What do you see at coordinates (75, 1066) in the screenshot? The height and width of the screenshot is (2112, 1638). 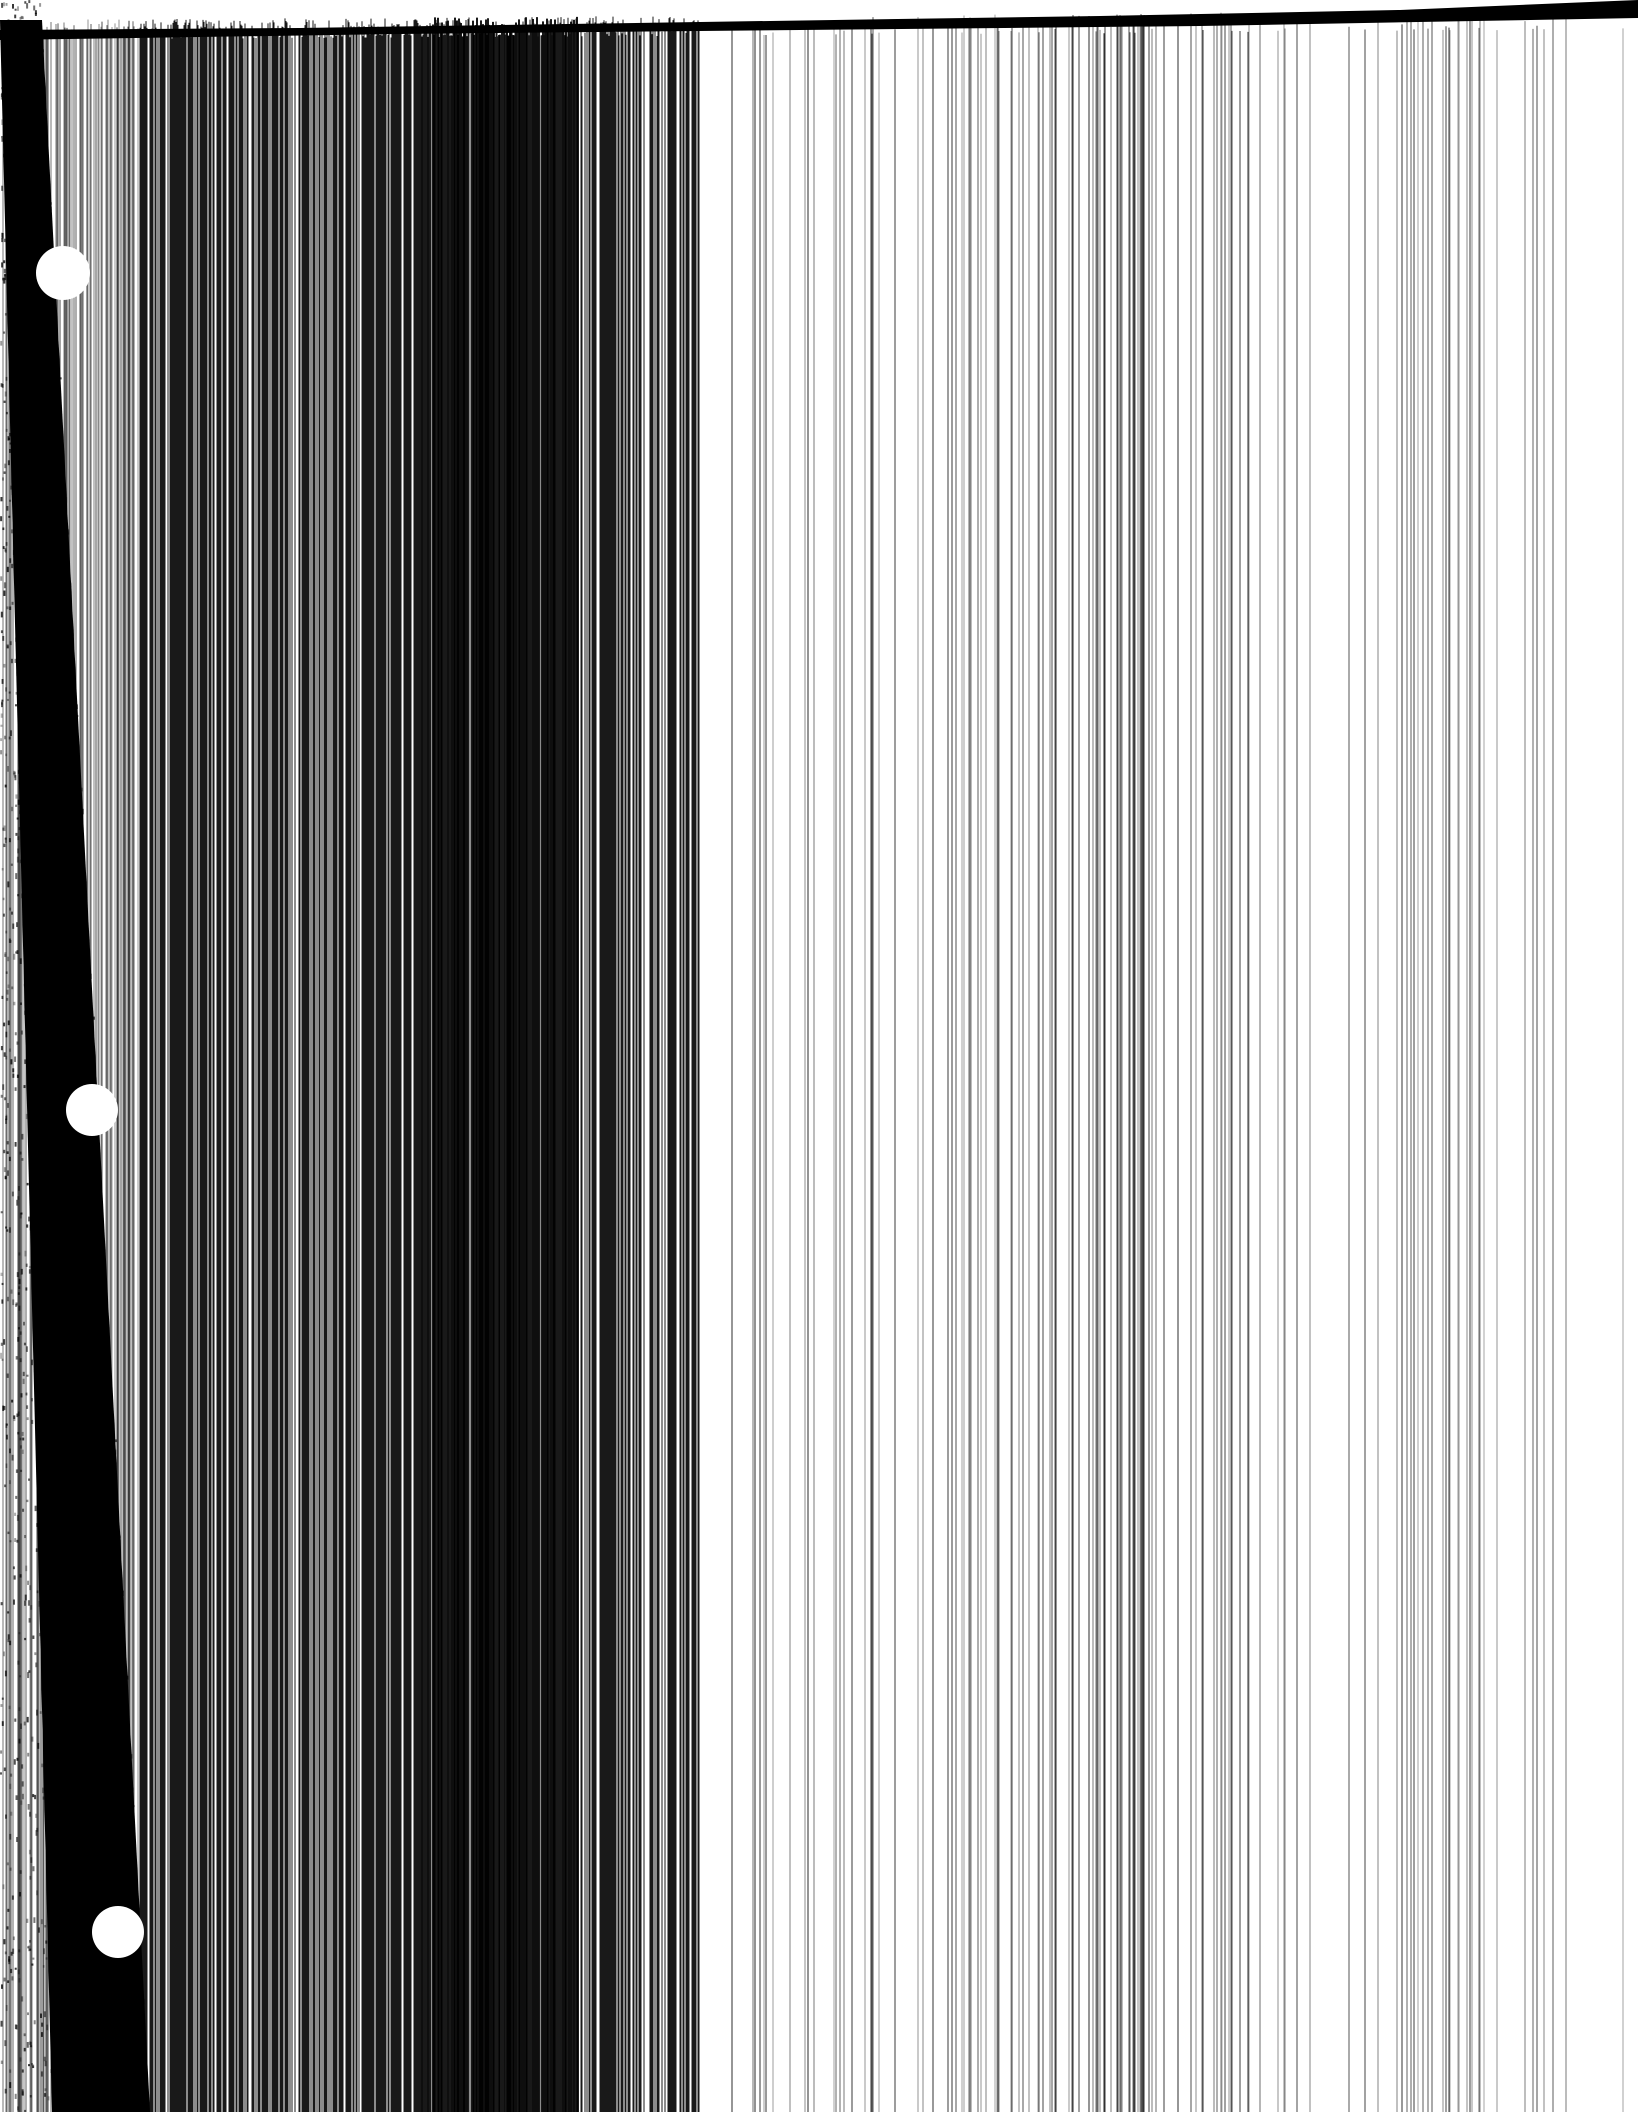 I see `binder-edge-shadow` at bounding box center [75, 1066].